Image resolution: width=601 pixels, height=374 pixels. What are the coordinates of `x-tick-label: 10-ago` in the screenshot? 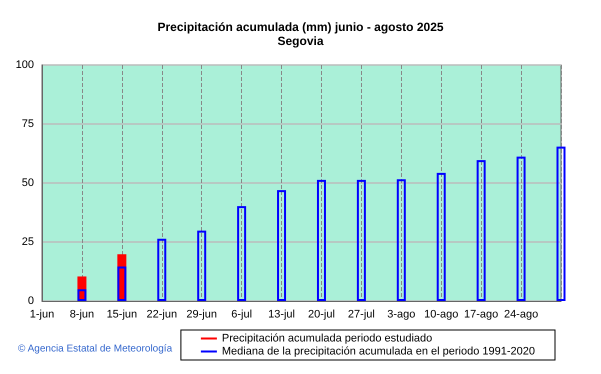 It's located at (441, 314).